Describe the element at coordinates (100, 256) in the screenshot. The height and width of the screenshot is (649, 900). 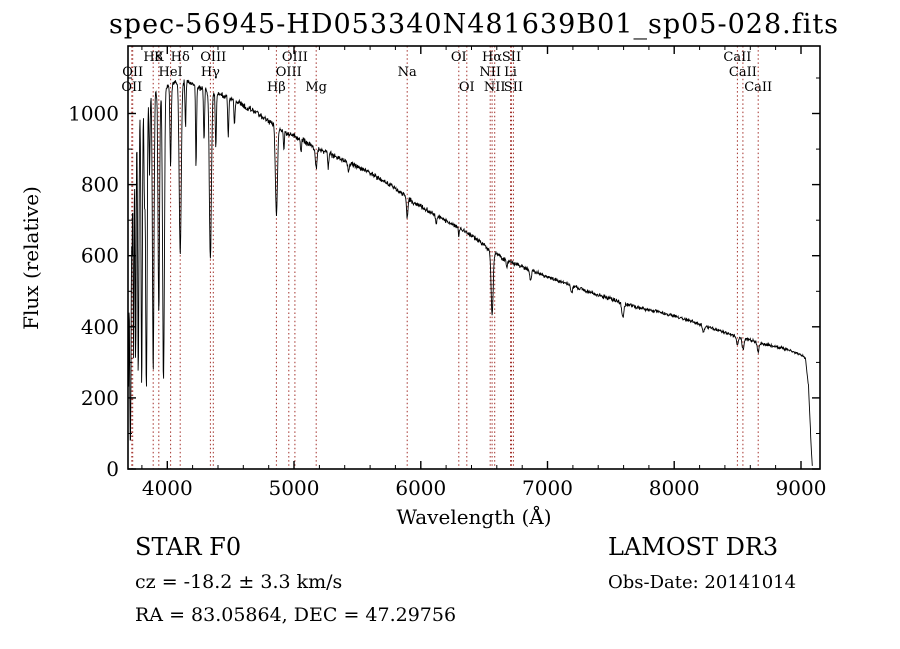
I see `y-axis-tick-label: 600` at that location.